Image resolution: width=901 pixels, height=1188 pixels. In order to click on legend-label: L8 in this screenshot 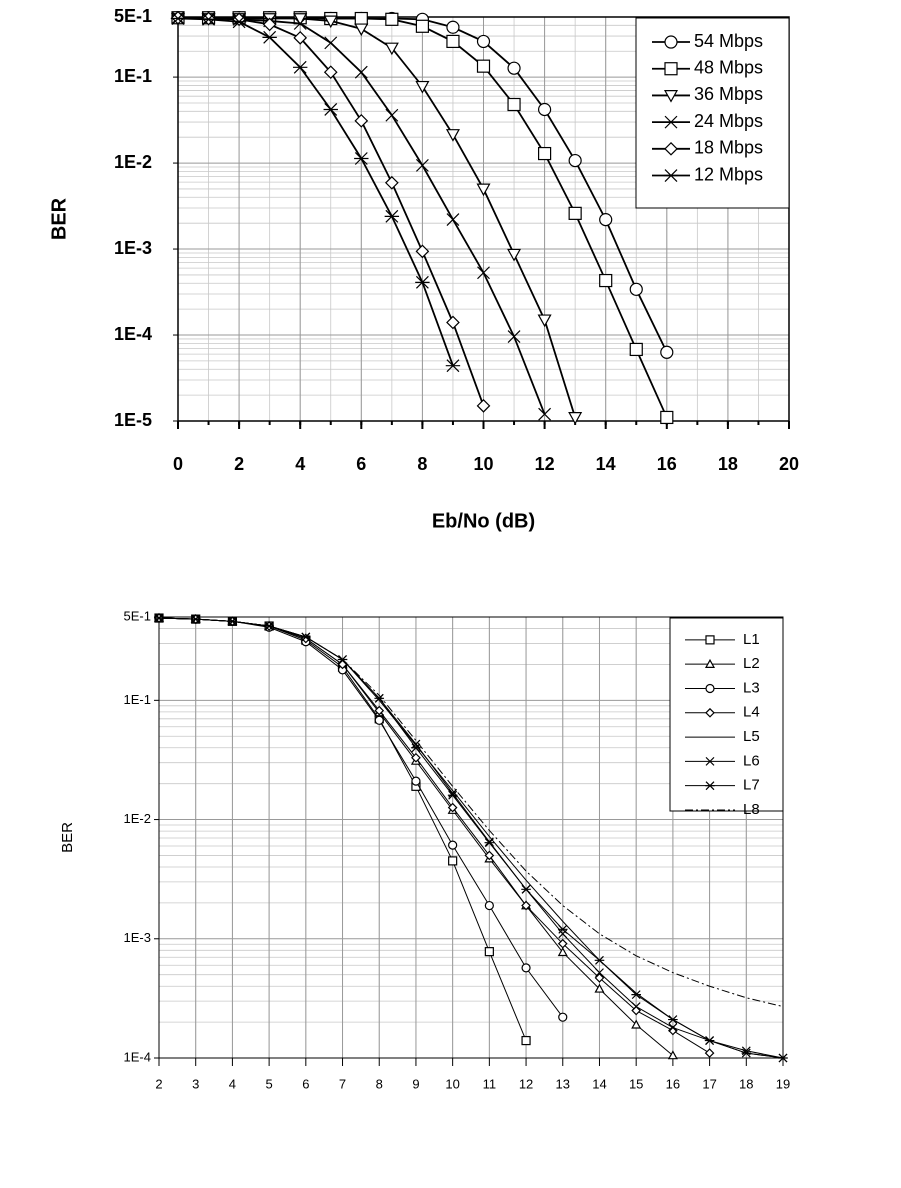, I will do `click(751, 809)`.